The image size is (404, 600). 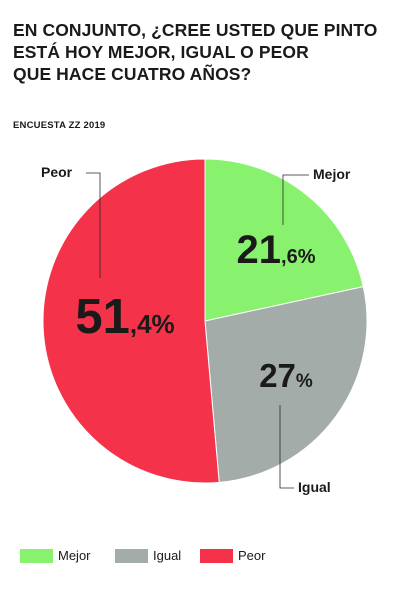 What do you see at coordinates (36, 555) in the screenshot?
I see `legend-swatch-mejor` at bounding box center [36, 555].